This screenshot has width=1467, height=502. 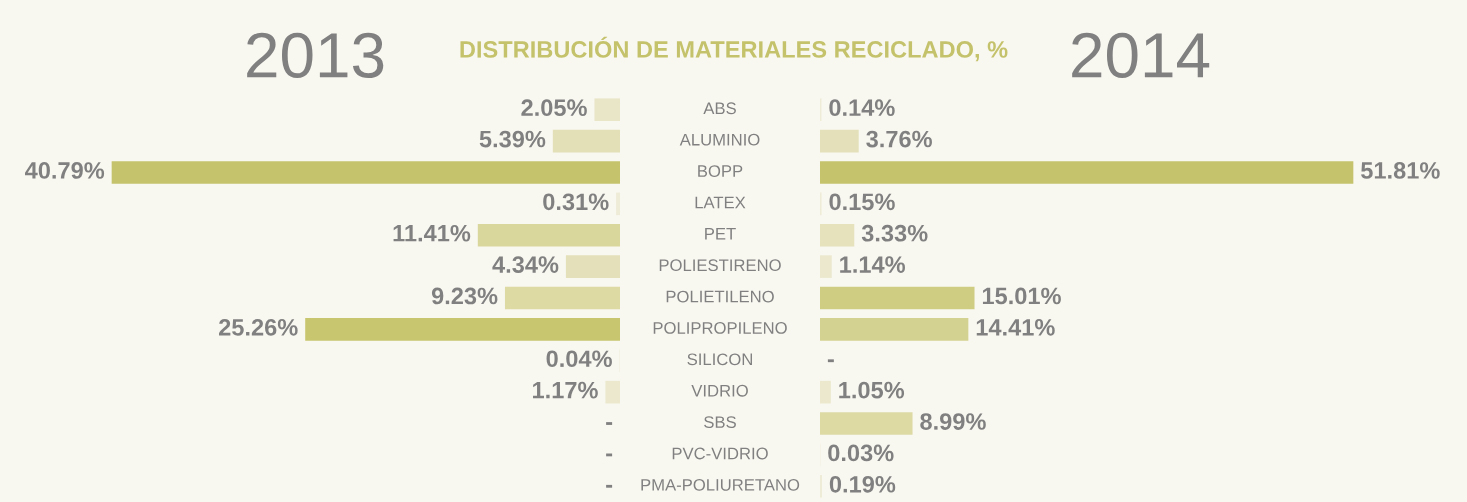 I want to click on data-label: 1.14%, so click(x=873, y=264).